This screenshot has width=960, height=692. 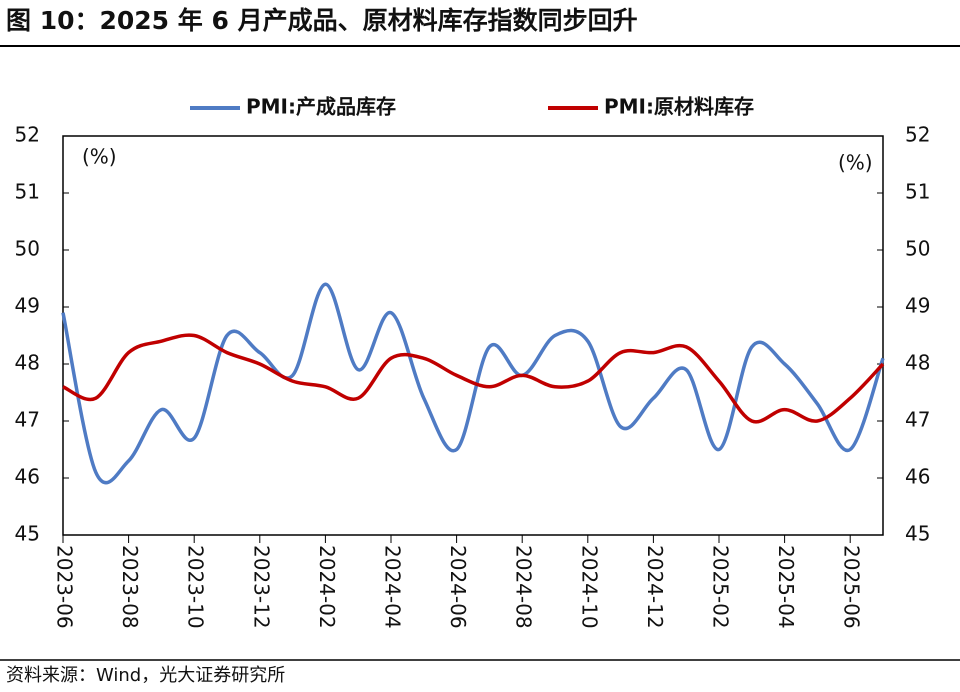 What do you see at coordinates (917, 420) in the screenshot?
I see `y2-tick-label: 47` at bounding box center [917, 420].